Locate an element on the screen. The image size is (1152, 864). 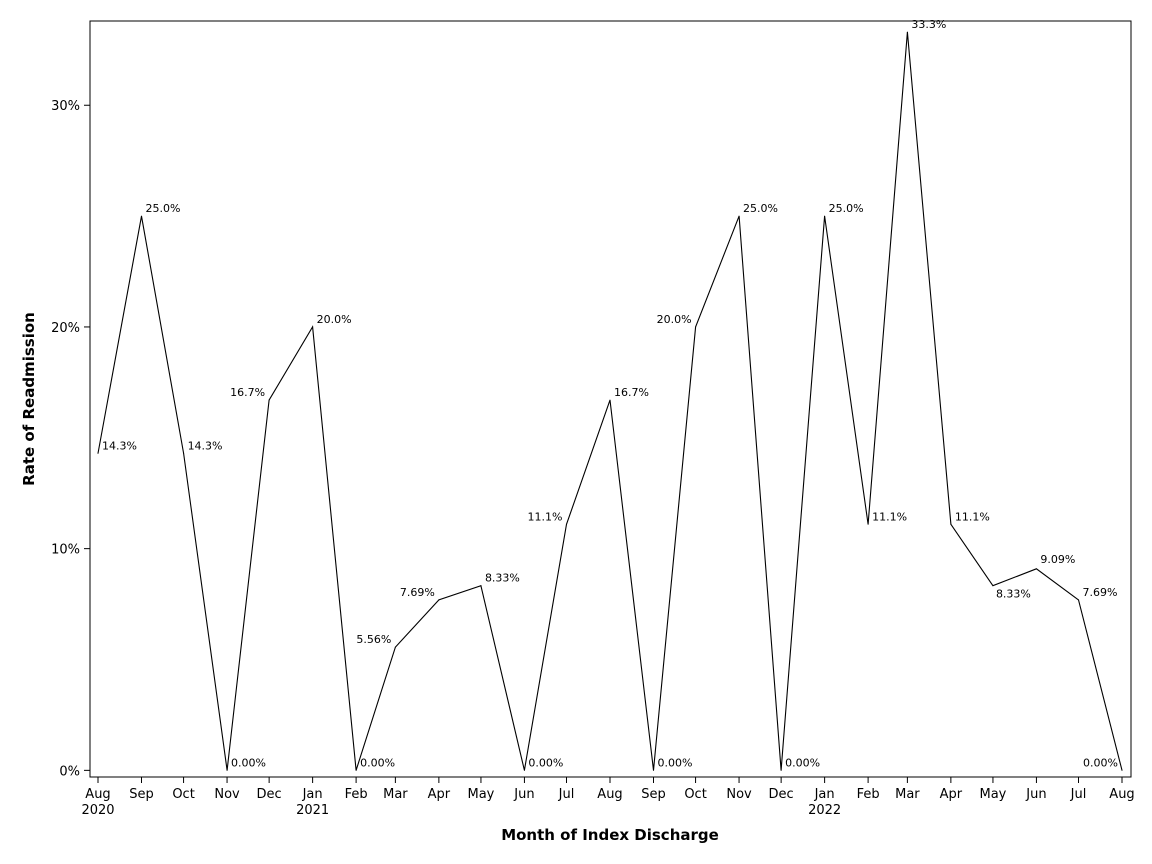
y-tick-label: 0% is located at coordinates (69, 771).